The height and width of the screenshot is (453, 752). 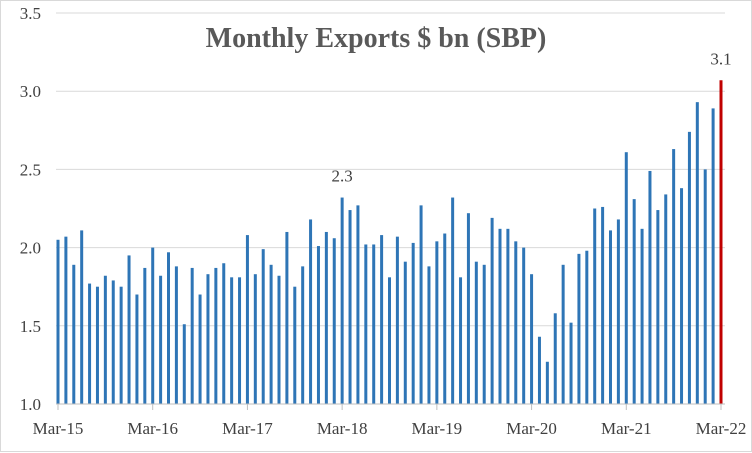 What do you see at coordinates (342, 428) in the screenshot?
I see `x-tick-label: Mar-18` at bounding box center [342, 428].